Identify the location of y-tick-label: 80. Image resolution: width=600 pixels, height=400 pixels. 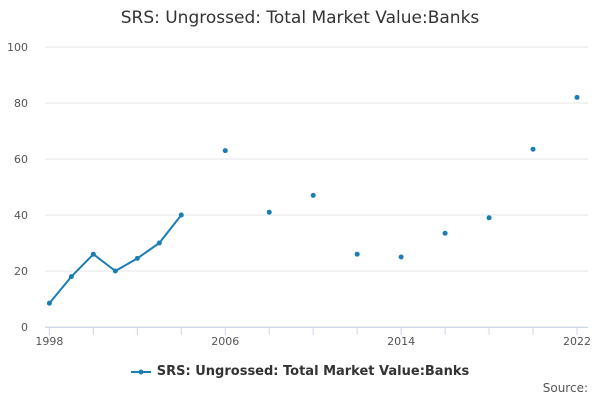
(21, 103).